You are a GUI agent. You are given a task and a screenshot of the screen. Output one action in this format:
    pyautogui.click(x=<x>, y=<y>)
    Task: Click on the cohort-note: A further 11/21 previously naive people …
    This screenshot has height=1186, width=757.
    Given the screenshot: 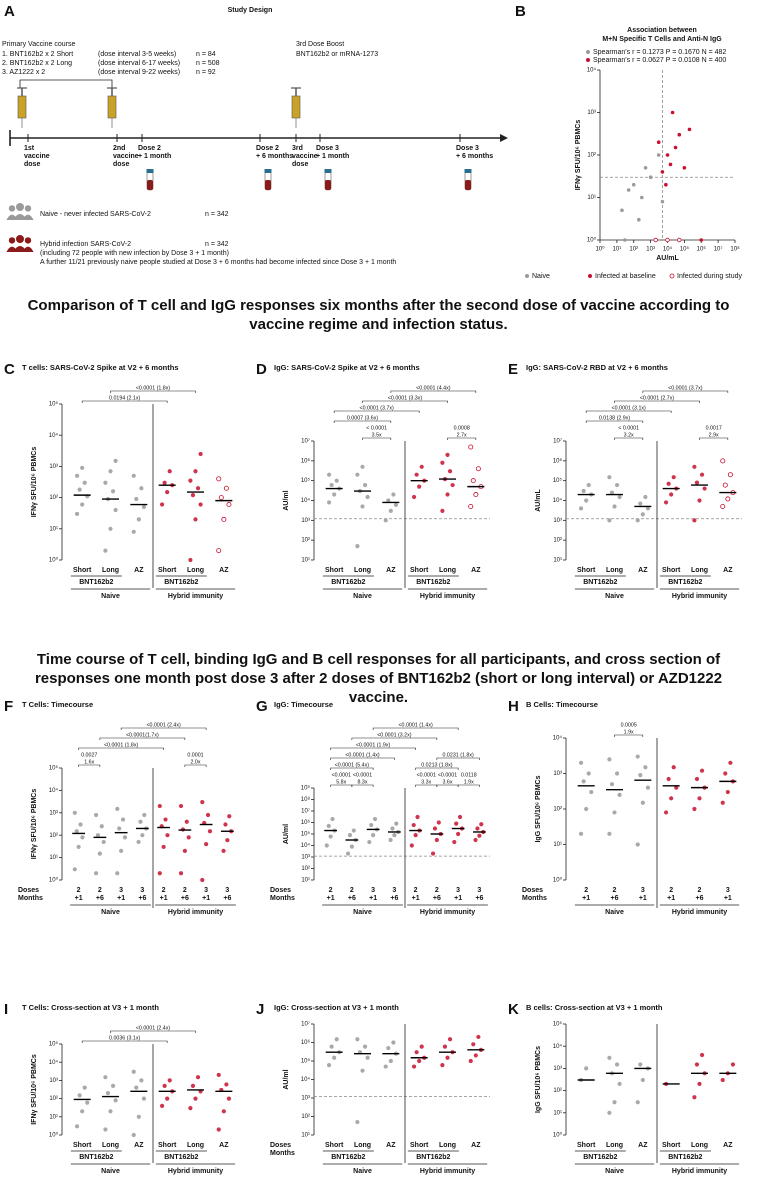 What is the action you would take?
    pyautogui.click(x=218, y=262)
    